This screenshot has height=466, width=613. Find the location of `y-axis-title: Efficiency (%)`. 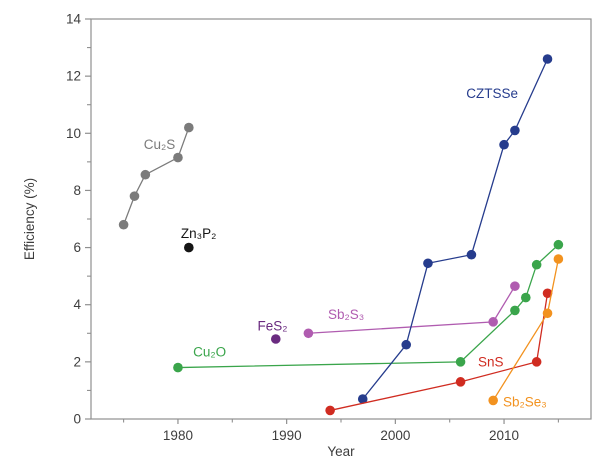

y-axis-title: Efficiency (%) is located at coordinates (29, 219).